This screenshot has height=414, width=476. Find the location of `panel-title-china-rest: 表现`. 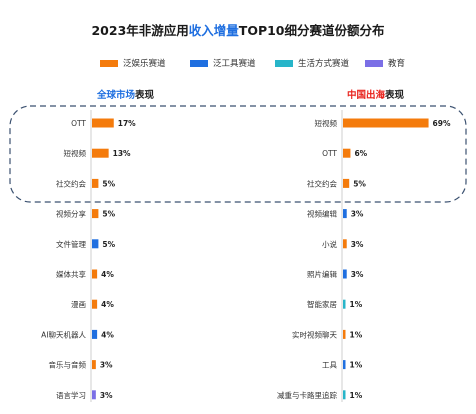

panel-title-china-rest: 表现 is located at coordinates (395, 95).